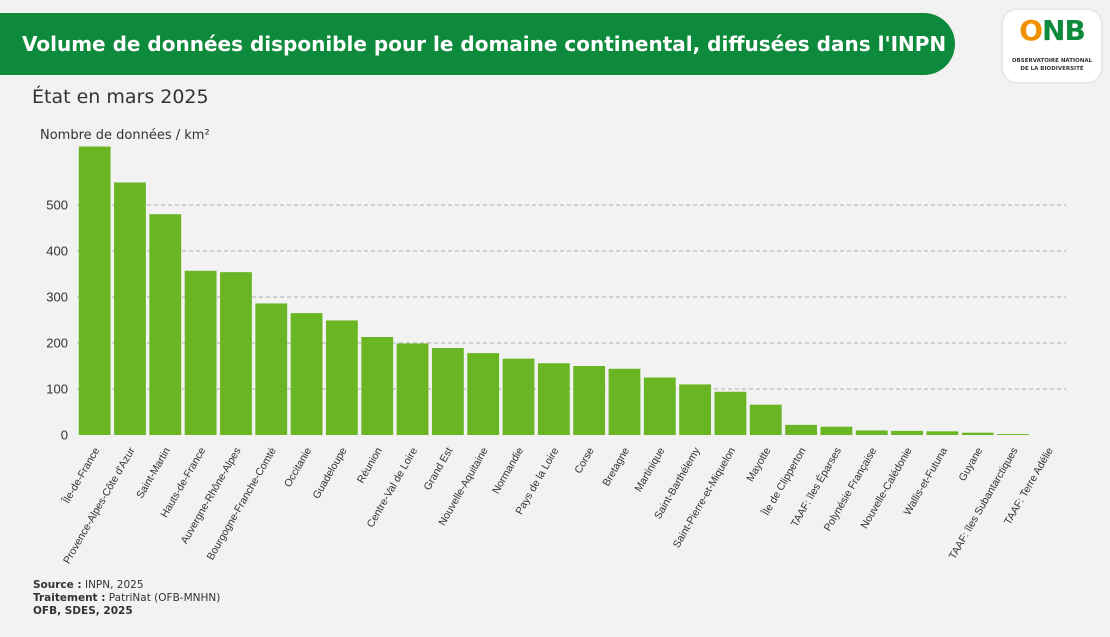 The image size is (1110, 637). What do you see at coordinates (342, 377) in the screenshot?
I see `bar-guadeloupe` at bounding box center [342, 377].